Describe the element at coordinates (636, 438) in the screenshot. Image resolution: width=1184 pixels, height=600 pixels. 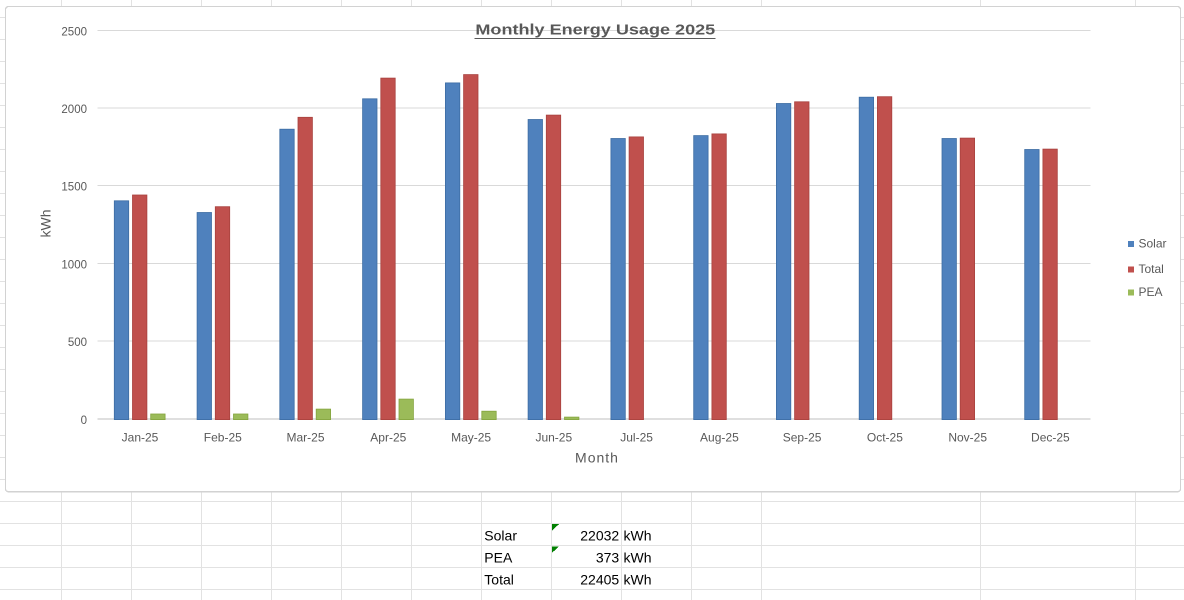
I see `svg-text: Jul-25` at that location.